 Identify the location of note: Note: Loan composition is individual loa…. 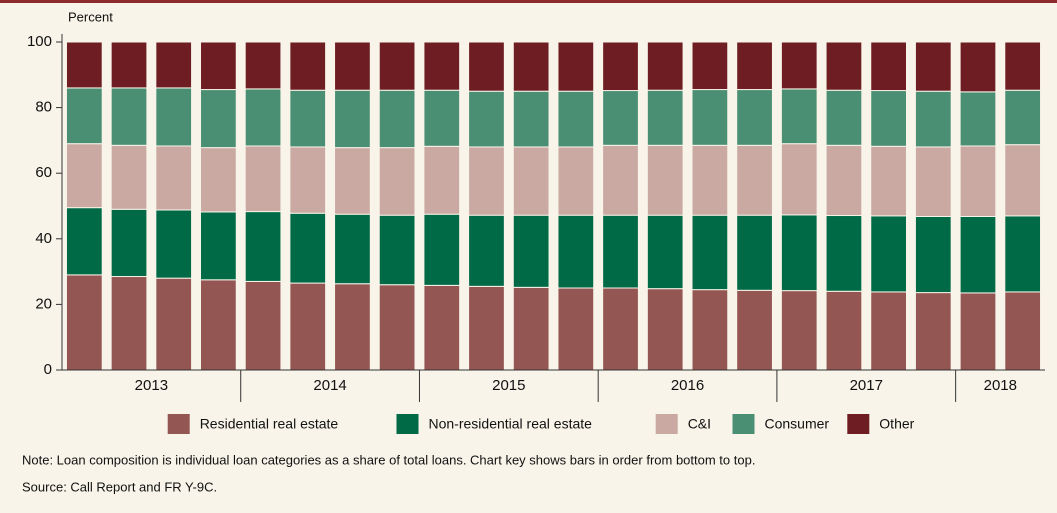
(388, 459).